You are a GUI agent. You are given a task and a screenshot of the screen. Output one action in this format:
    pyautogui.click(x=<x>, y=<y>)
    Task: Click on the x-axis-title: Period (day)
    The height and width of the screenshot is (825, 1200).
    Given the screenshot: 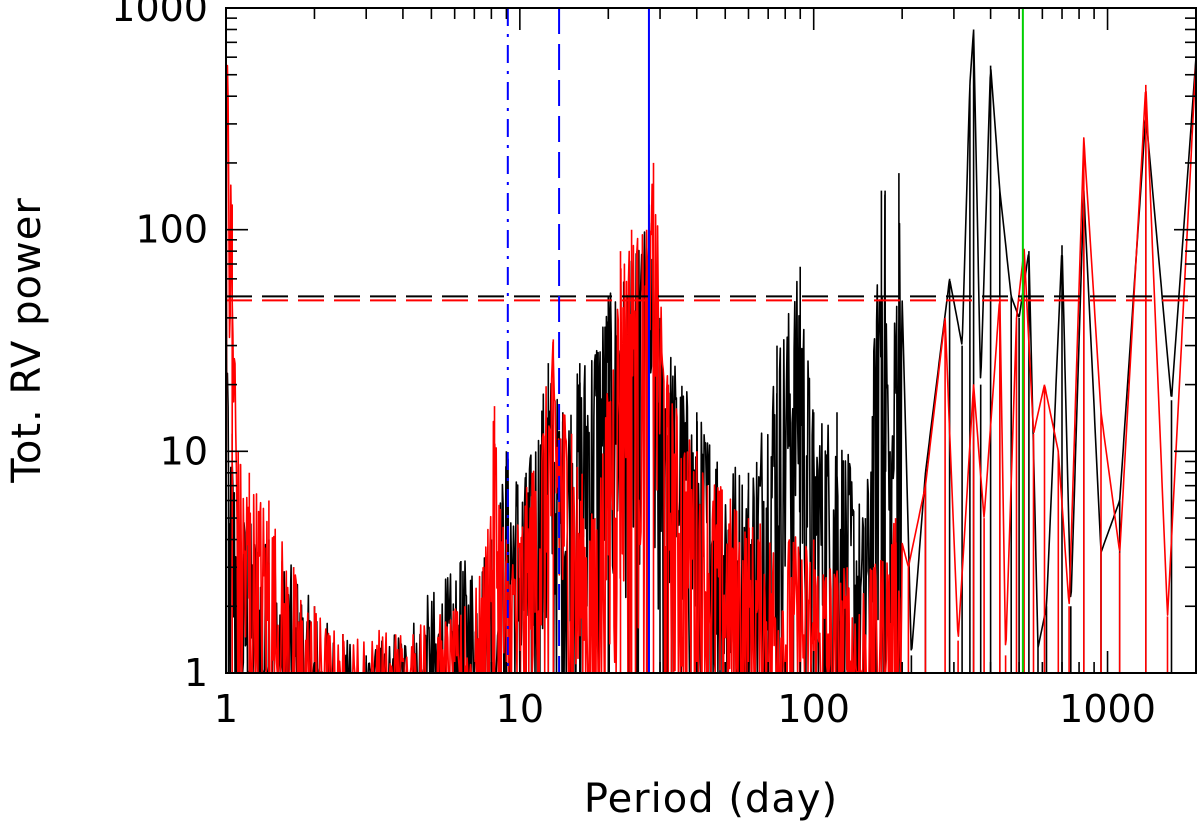 What is the action you would take?
    pyautogui.click(x=711, y=799)
    